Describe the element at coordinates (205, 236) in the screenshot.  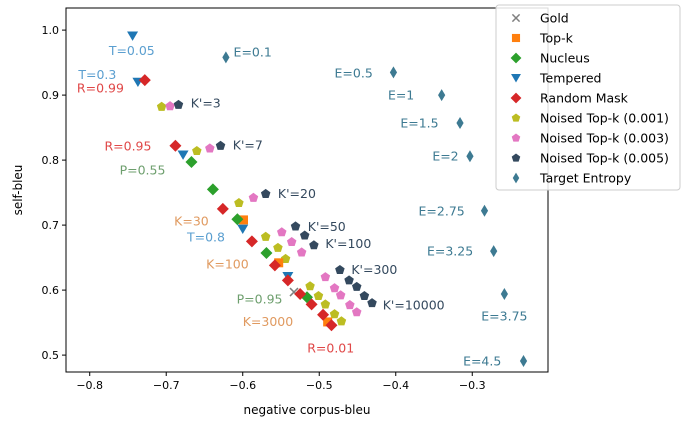
I see `point-annotation: T=0.8` at that location.